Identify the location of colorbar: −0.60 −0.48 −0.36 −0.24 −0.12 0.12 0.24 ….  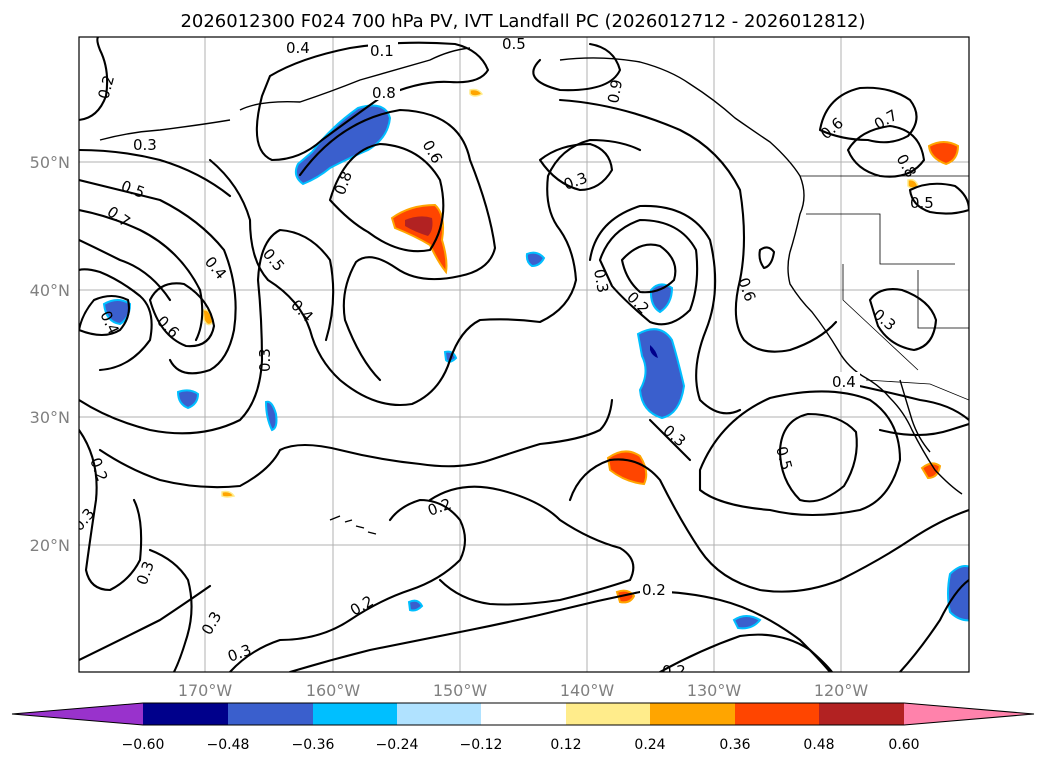
(523, 727).